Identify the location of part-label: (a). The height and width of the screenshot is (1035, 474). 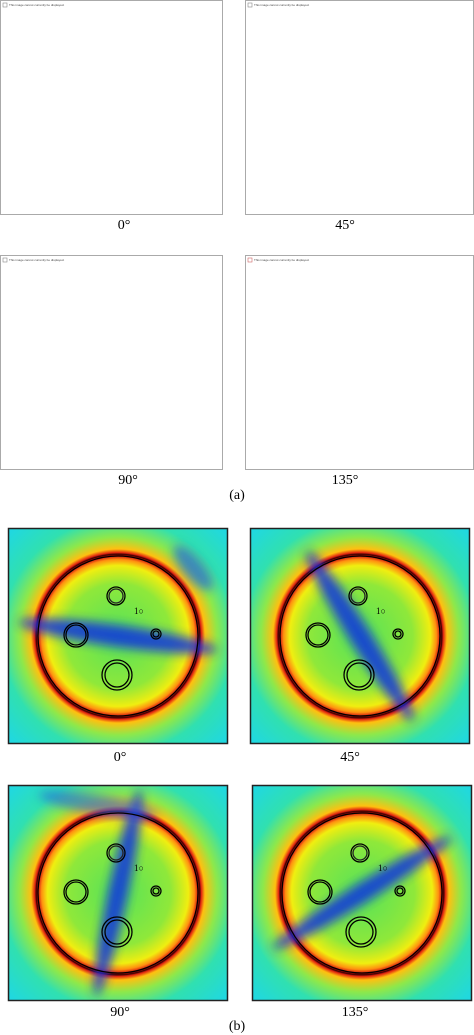
(237, 495).